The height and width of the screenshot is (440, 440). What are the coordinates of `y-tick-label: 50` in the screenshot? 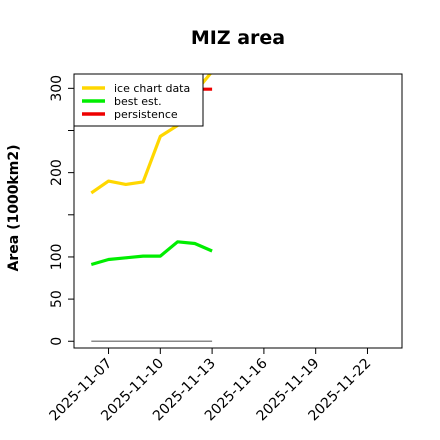 It's located at (57, 299).